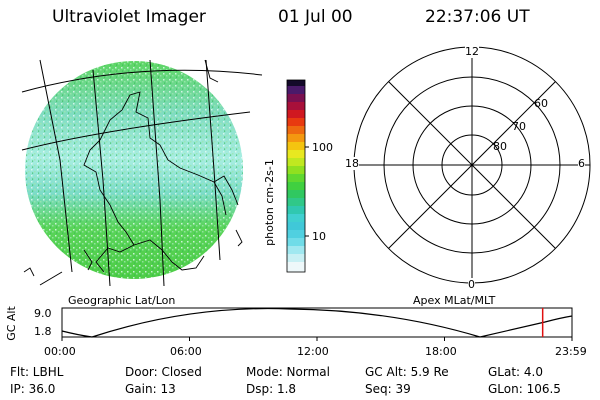  Describe the element at coordinates (288, 372) in the screenshot. I see `status-mode: Mode: Normal` at that location.